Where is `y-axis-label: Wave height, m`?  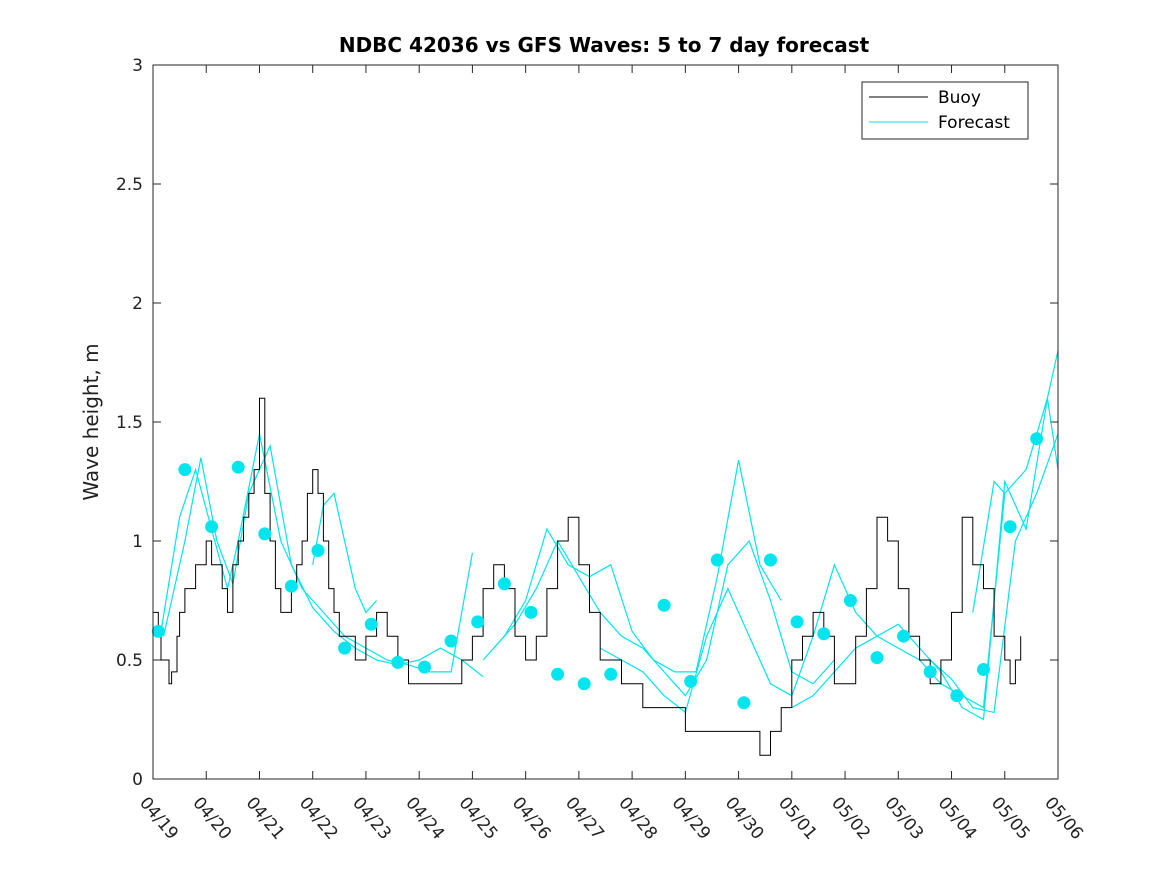
y-axis-label: Wave height, m is located at coordinates (91, 421).